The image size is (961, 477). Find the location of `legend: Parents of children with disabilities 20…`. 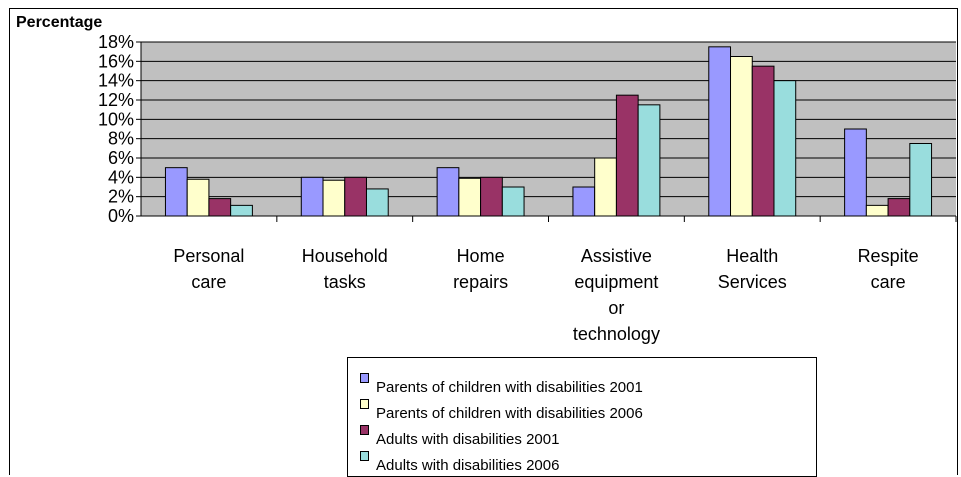

legend: Parents of children with disabilities 20… is located at coordinates (582, 417).